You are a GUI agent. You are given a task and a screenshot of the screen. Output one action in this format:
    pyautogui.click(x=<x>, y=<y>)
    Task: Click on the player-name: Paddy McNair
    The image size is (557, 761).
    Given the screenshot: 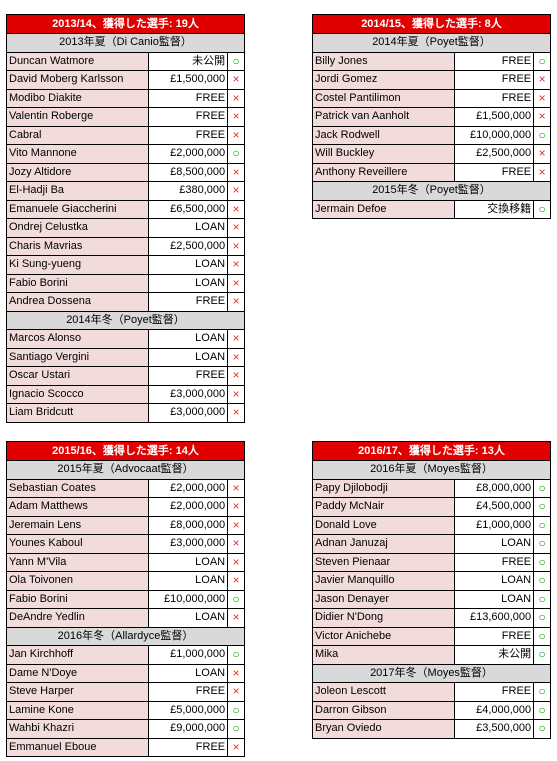 What is the action you would take?
    pyautogui.click(x=384, y=507)
    